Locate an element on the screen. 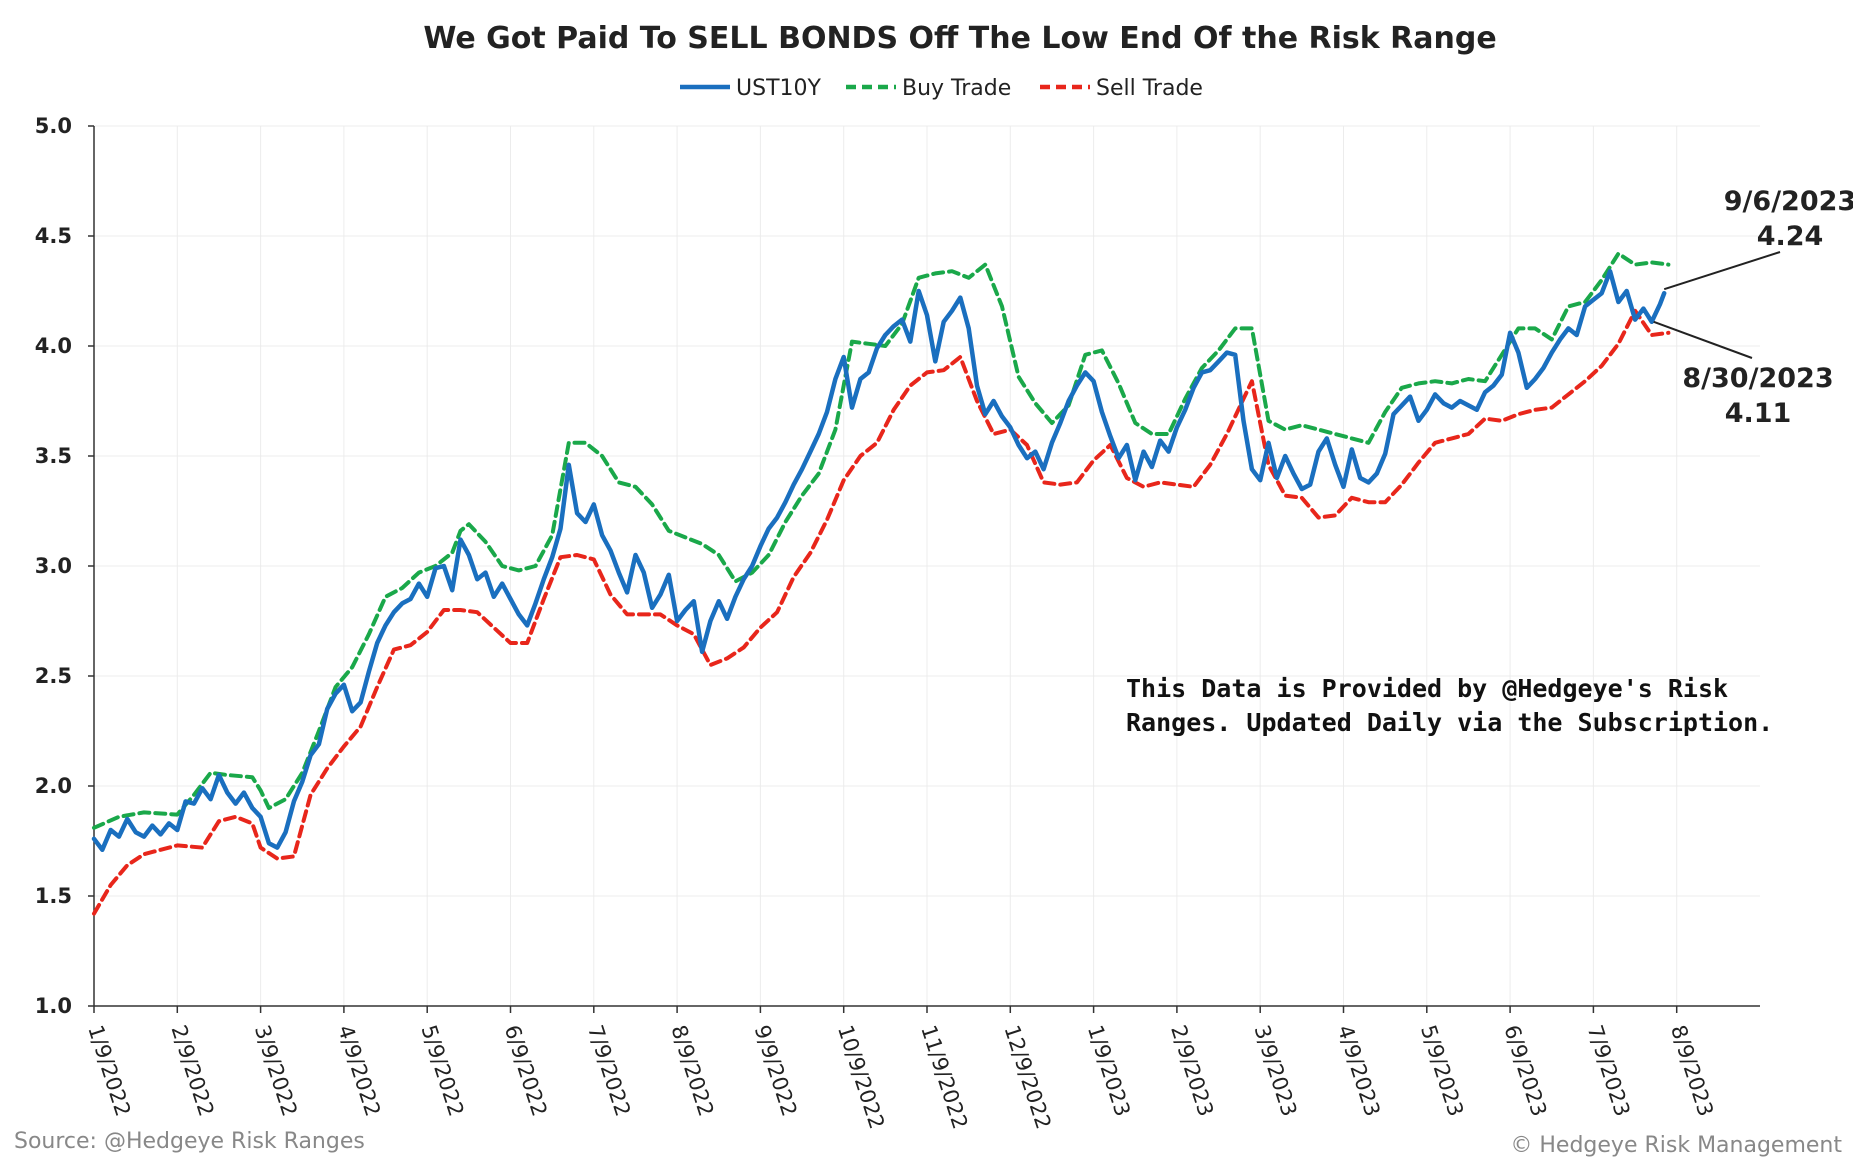 This screenshot has width=1853, height=1164. annotation-value-latest: 4.24 is located at coordinates (1790, 236).